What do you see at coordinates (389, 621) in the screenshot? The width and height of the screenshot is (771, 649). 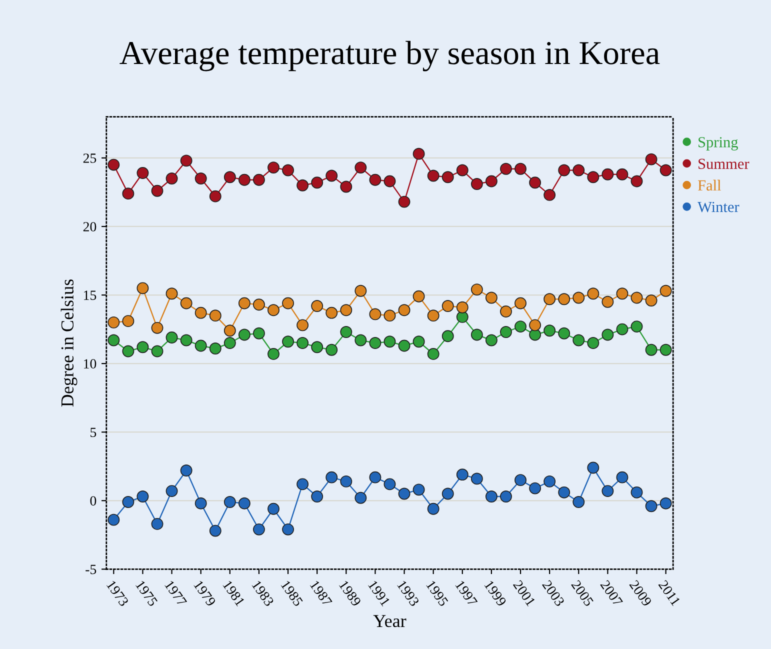 I see `x-axis-title: Year` at bounding box center [389, 621].